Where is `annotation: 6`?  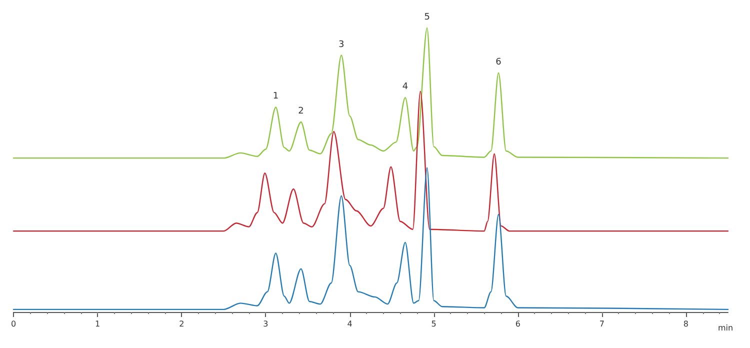 annotation: 6 is located at coordinates (499, 62).